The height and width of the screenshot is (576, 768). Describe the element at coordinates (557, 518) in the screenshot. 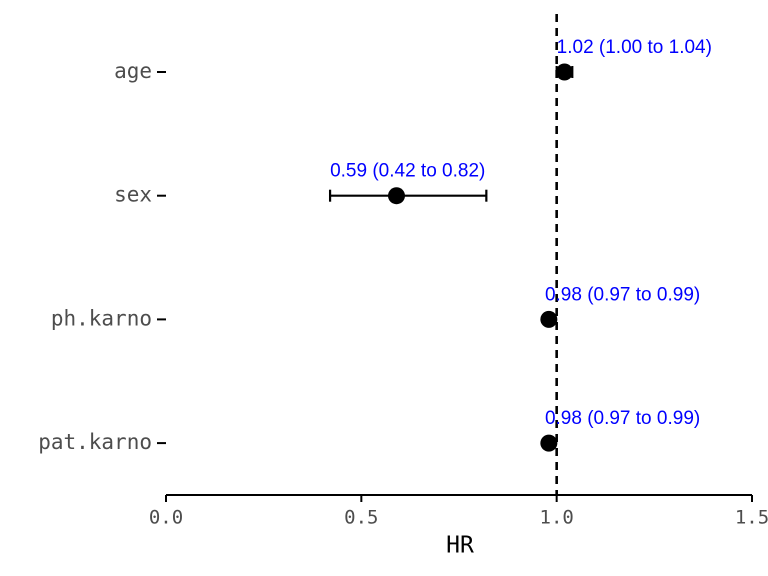

I see `x-tick-label: 1.0` at that location.